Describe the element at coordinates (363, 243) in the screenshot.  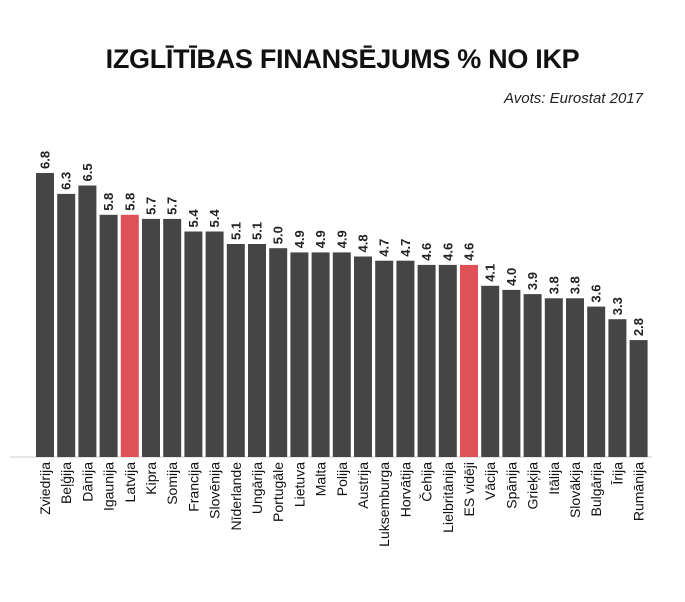
I see `value-label-15: 4.8` at that location.